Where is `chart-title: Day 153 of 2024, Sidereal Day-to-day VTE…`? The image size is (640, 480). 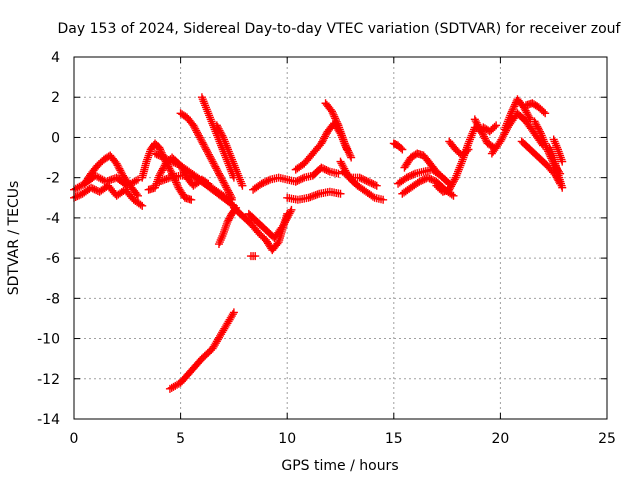
chart-title: Day 153 of 2024, Sidereal Day-to-day VTE… is located at coordinates (340, 29).